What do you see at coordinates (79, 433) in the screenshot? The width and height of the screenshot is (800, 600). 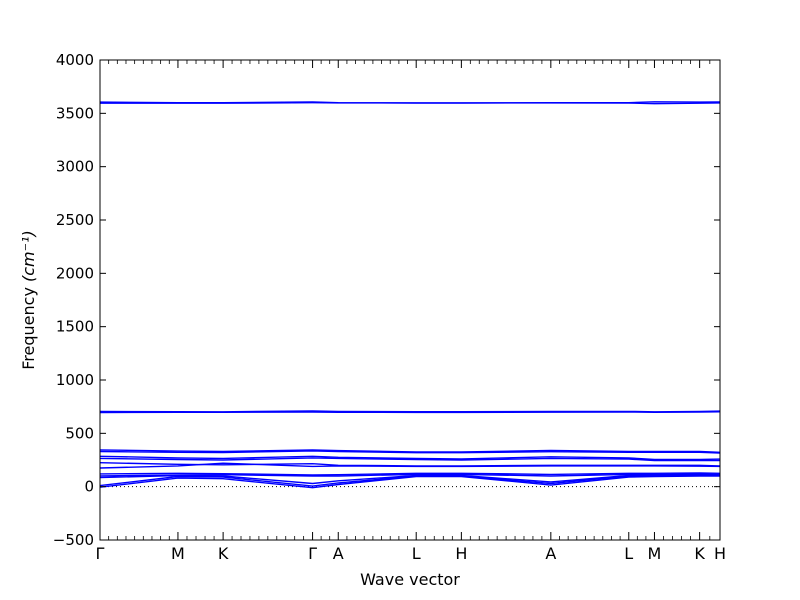 I see `y-tick-label: 500` at bounding box center [79, 433].